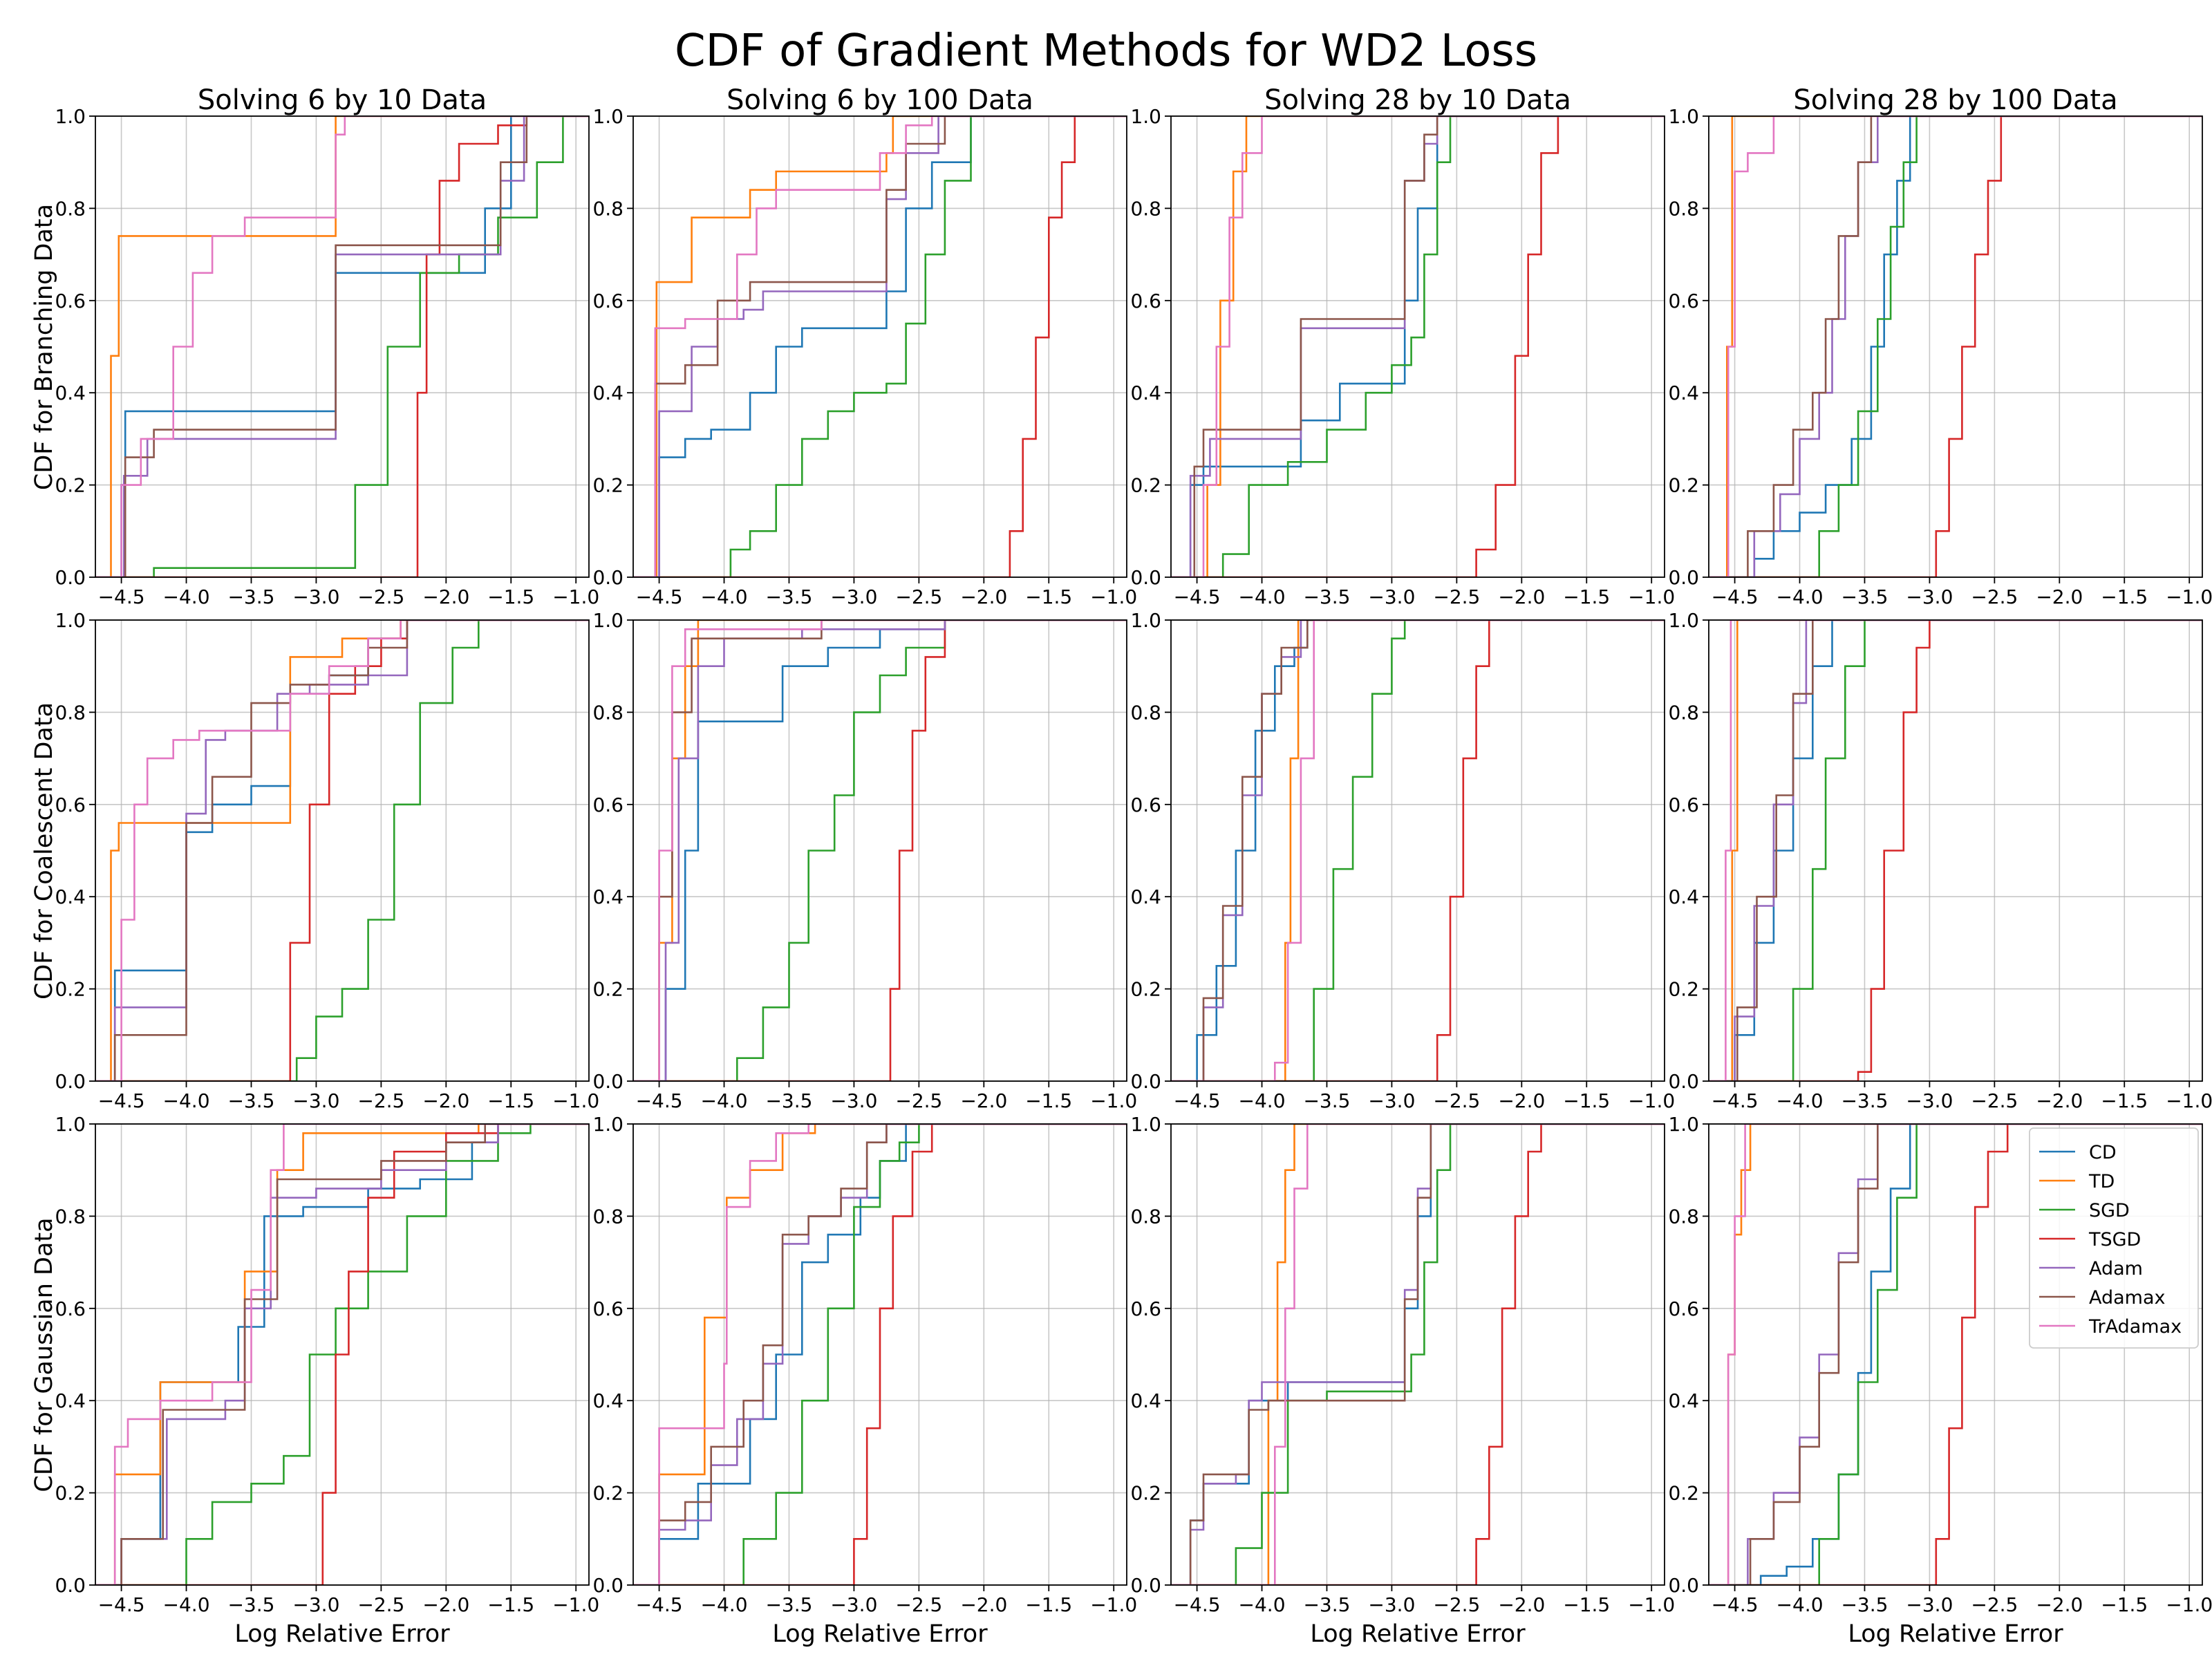 This screenshot has width=2212, height=1659. Describe the element at coordinates (2103, 1152) in the screenshot. I see `legend-label: CD` at that location.